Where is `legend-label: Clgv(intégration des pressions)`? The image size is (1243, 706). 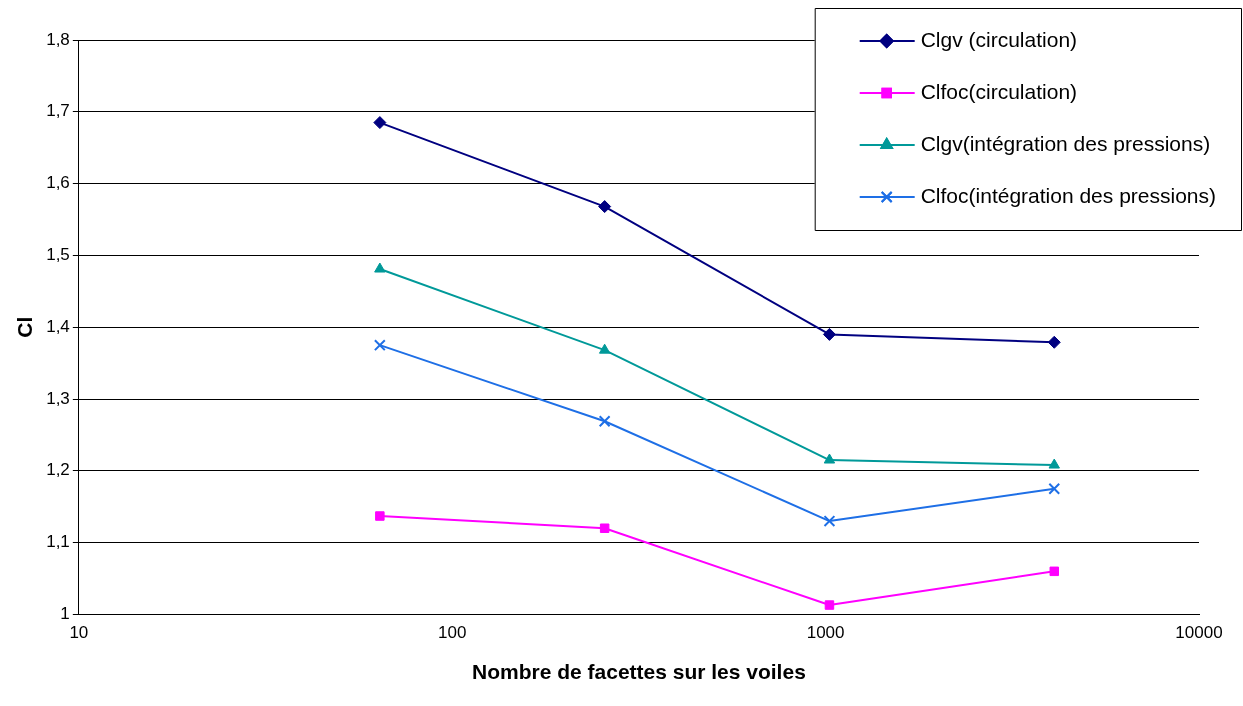 legend-label: Clgv(intégration des pressions) is located at coordinates (1065, 143).